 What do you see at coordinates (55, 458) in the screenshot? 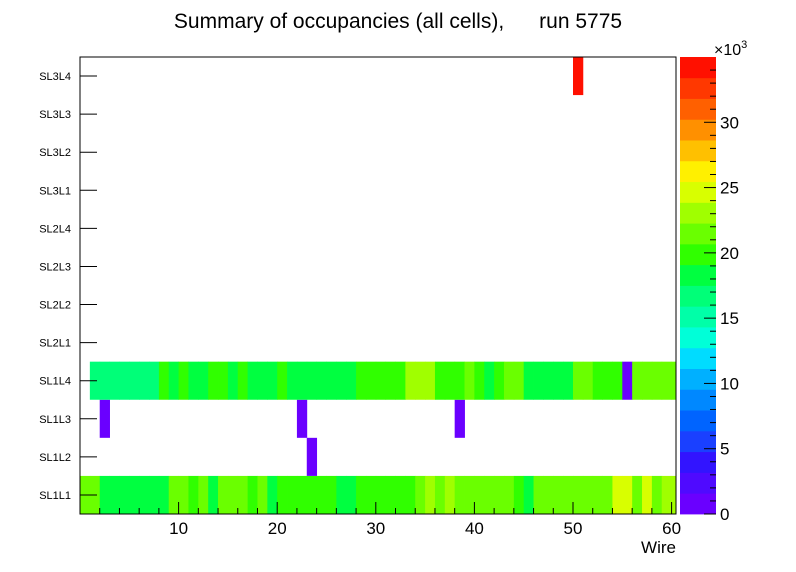
I see `y-tick-label: SL1L2` at bounding box center [55, 458].